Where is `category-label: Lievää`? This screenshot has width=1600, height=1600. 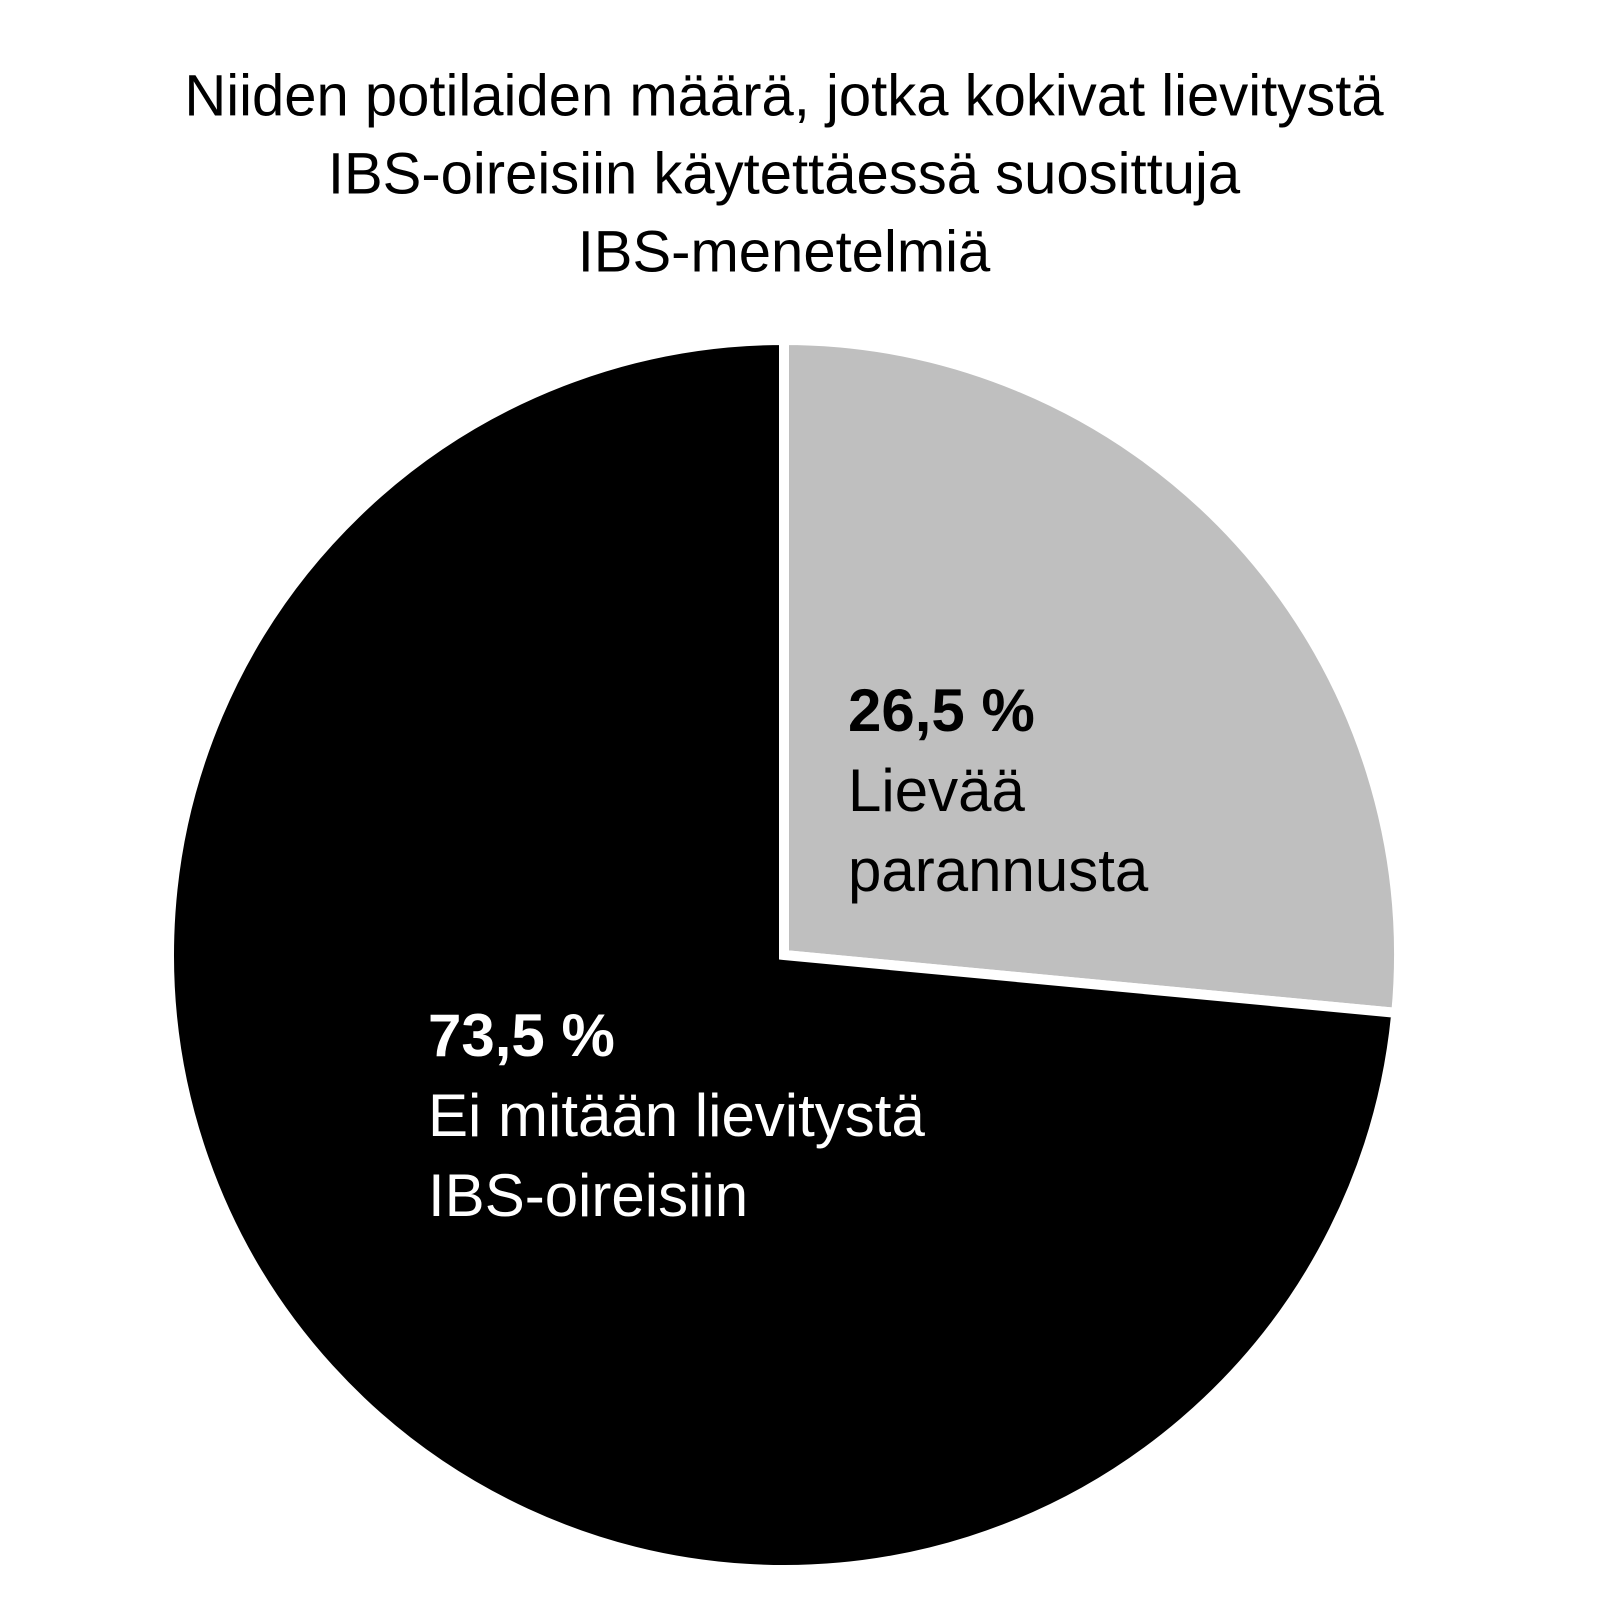
category-label: Lievää is located at coordinates (936, 790).